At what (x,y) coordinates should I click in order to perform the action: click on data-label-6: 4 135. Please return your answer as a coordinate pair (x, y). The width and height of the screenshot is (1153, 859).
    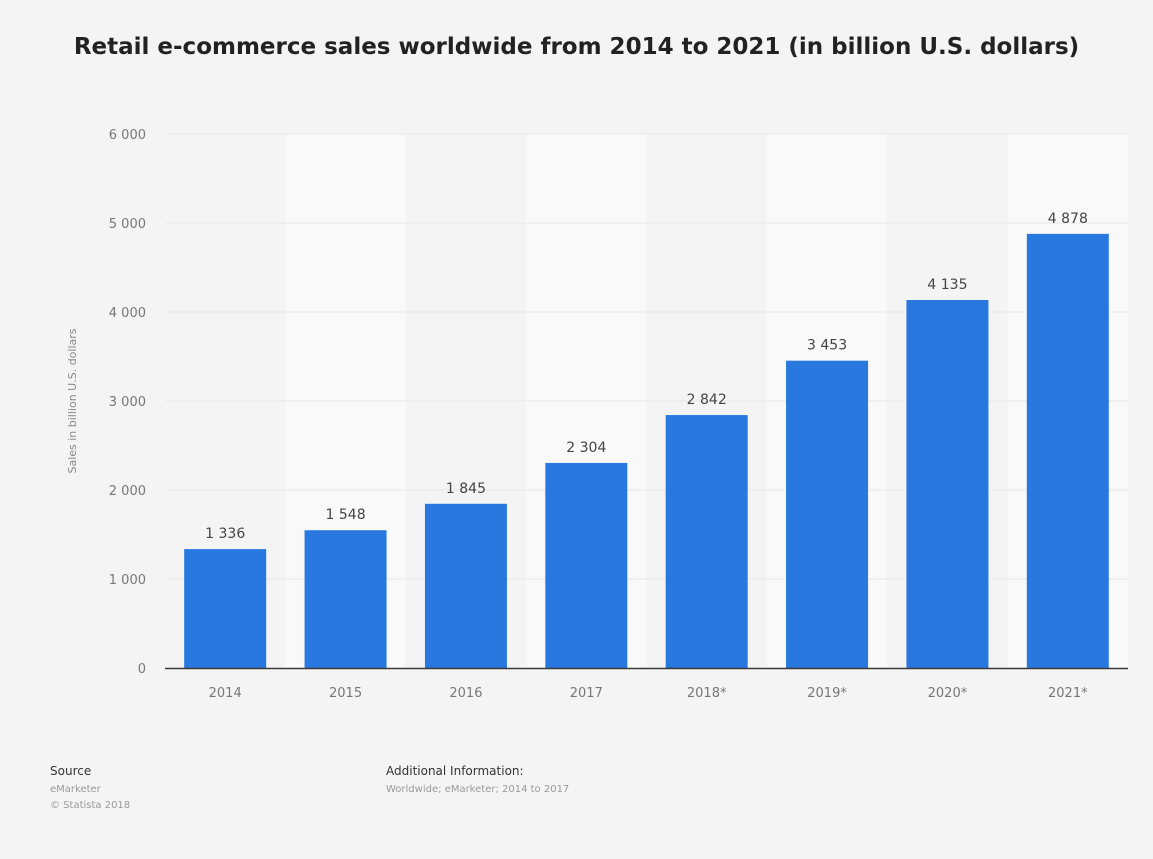
    Looking at the image, I should click on (947, 285).